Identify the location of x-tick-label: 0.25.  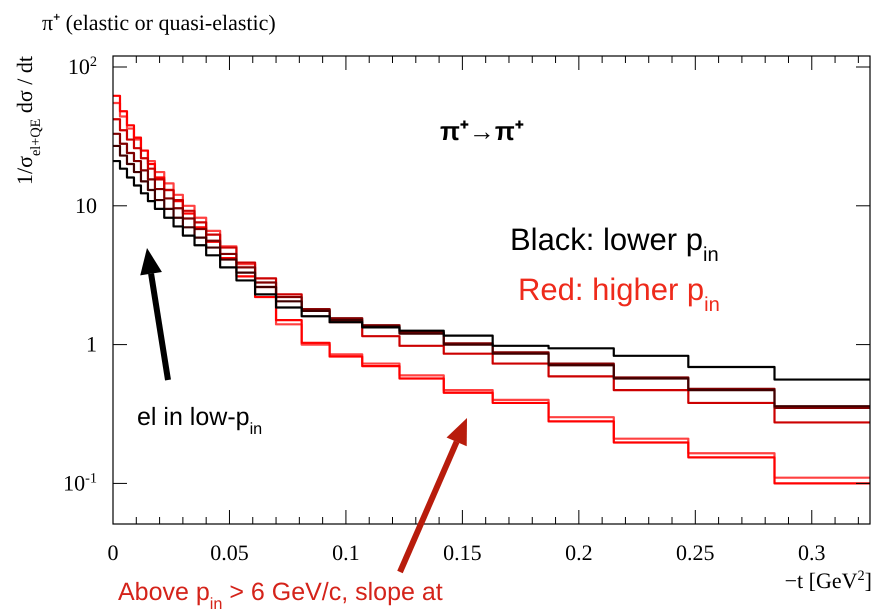
(695, 552).